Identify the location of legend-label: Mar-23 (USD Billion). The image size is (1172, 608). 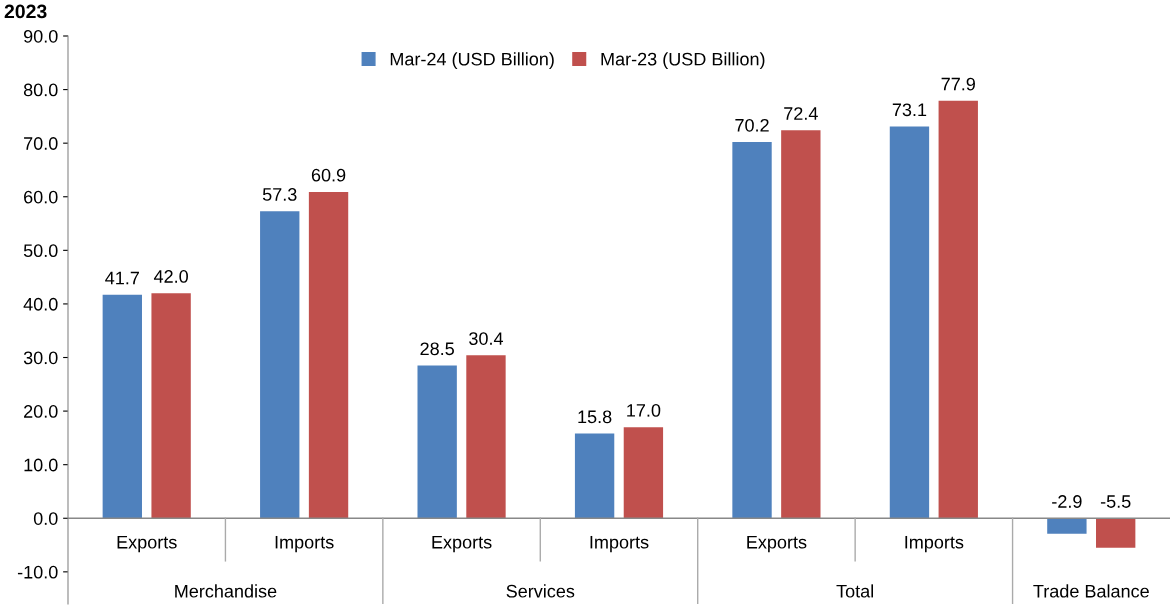
(683, 61).